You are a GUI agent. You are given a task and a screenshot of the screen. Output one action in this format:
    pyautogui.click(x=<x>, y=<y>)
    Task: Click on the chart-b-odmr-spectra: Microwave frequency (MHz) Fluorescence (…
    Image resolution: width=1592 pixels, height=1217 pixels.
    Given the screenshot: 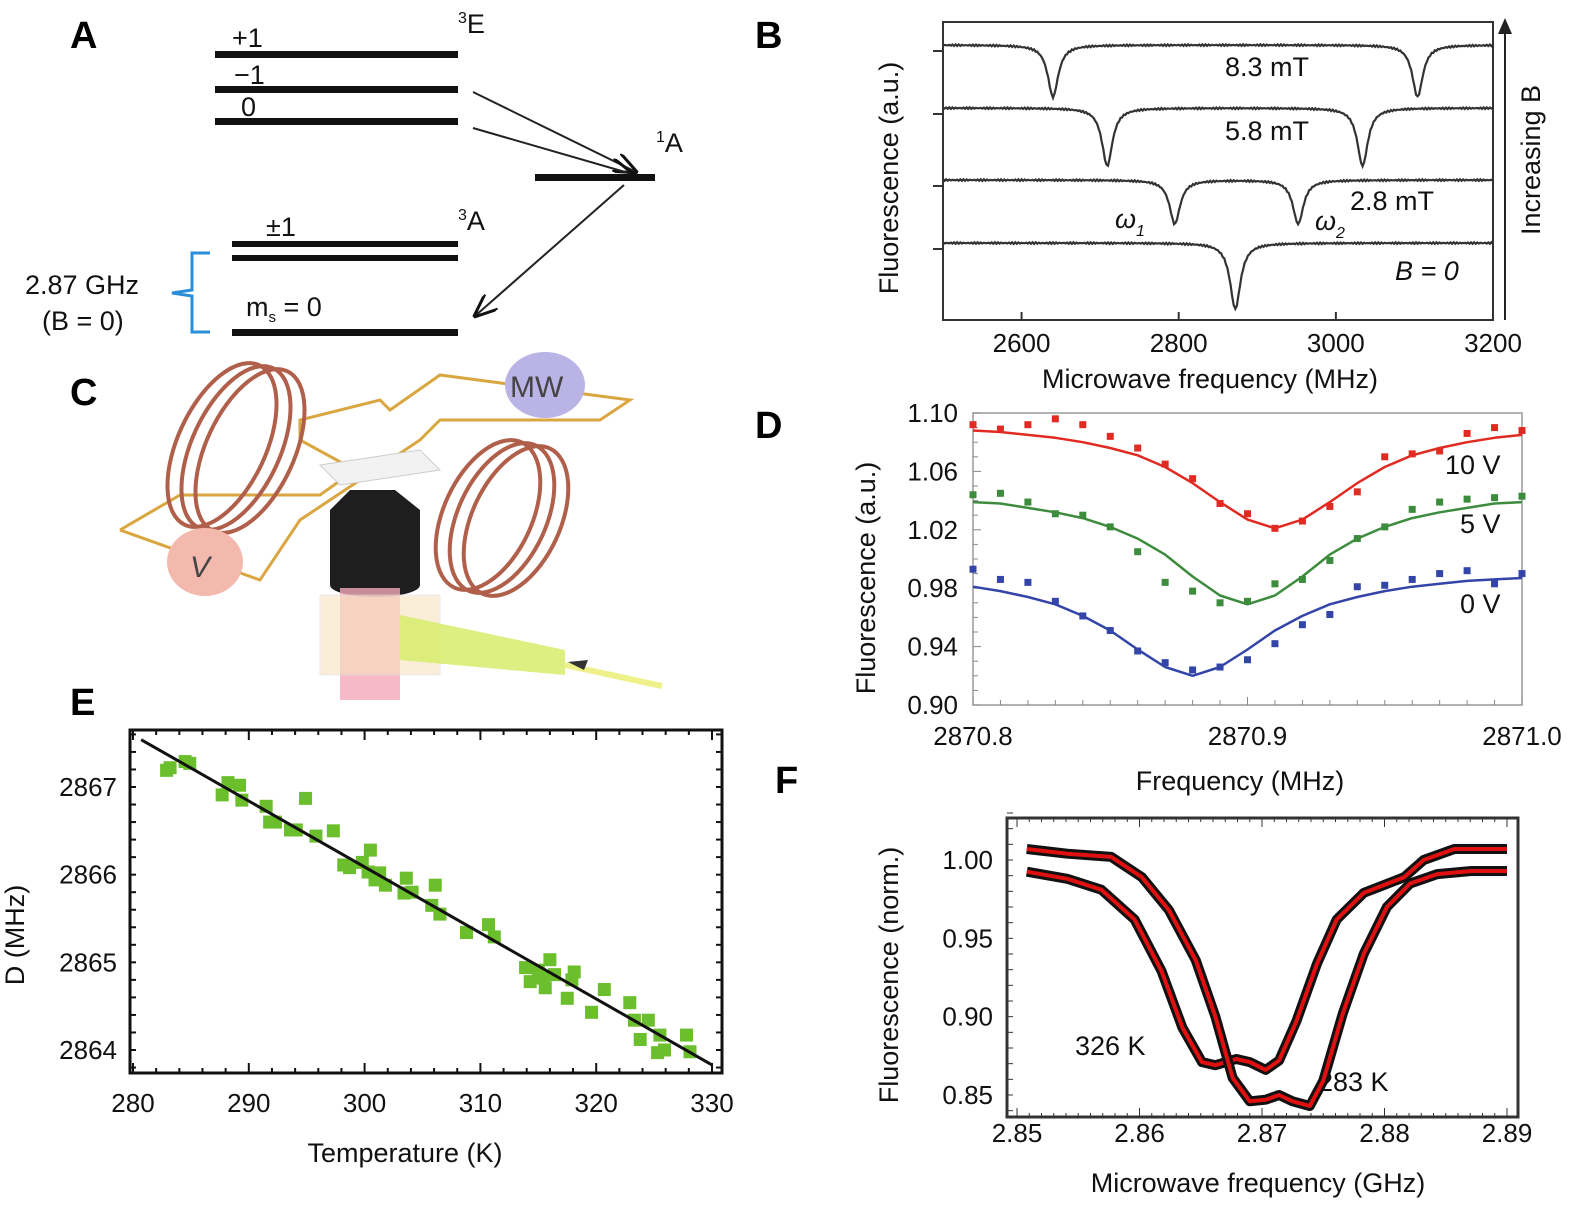 What is the action you would take?
    pyautogui.click(x=1210, y=206)
    